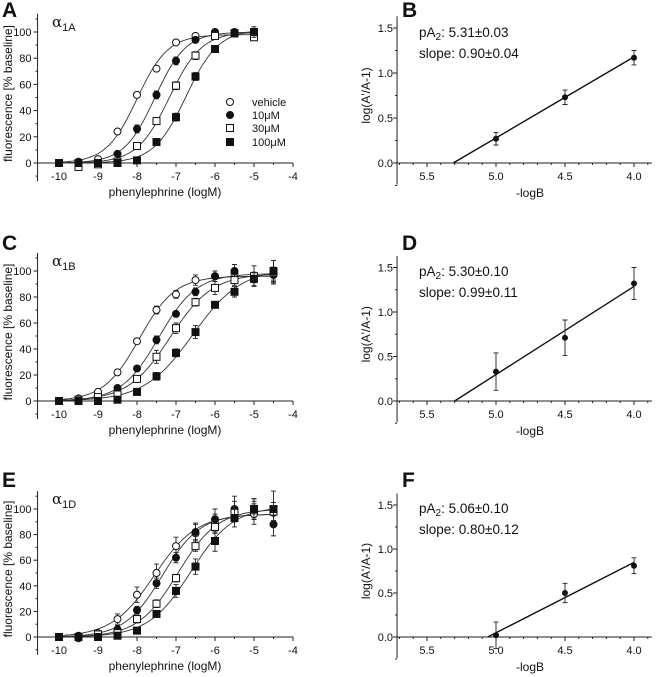 The image size is (660, 677). I want to click on slope-annotation: slope: 0.90±0.04, so click(469, 53).